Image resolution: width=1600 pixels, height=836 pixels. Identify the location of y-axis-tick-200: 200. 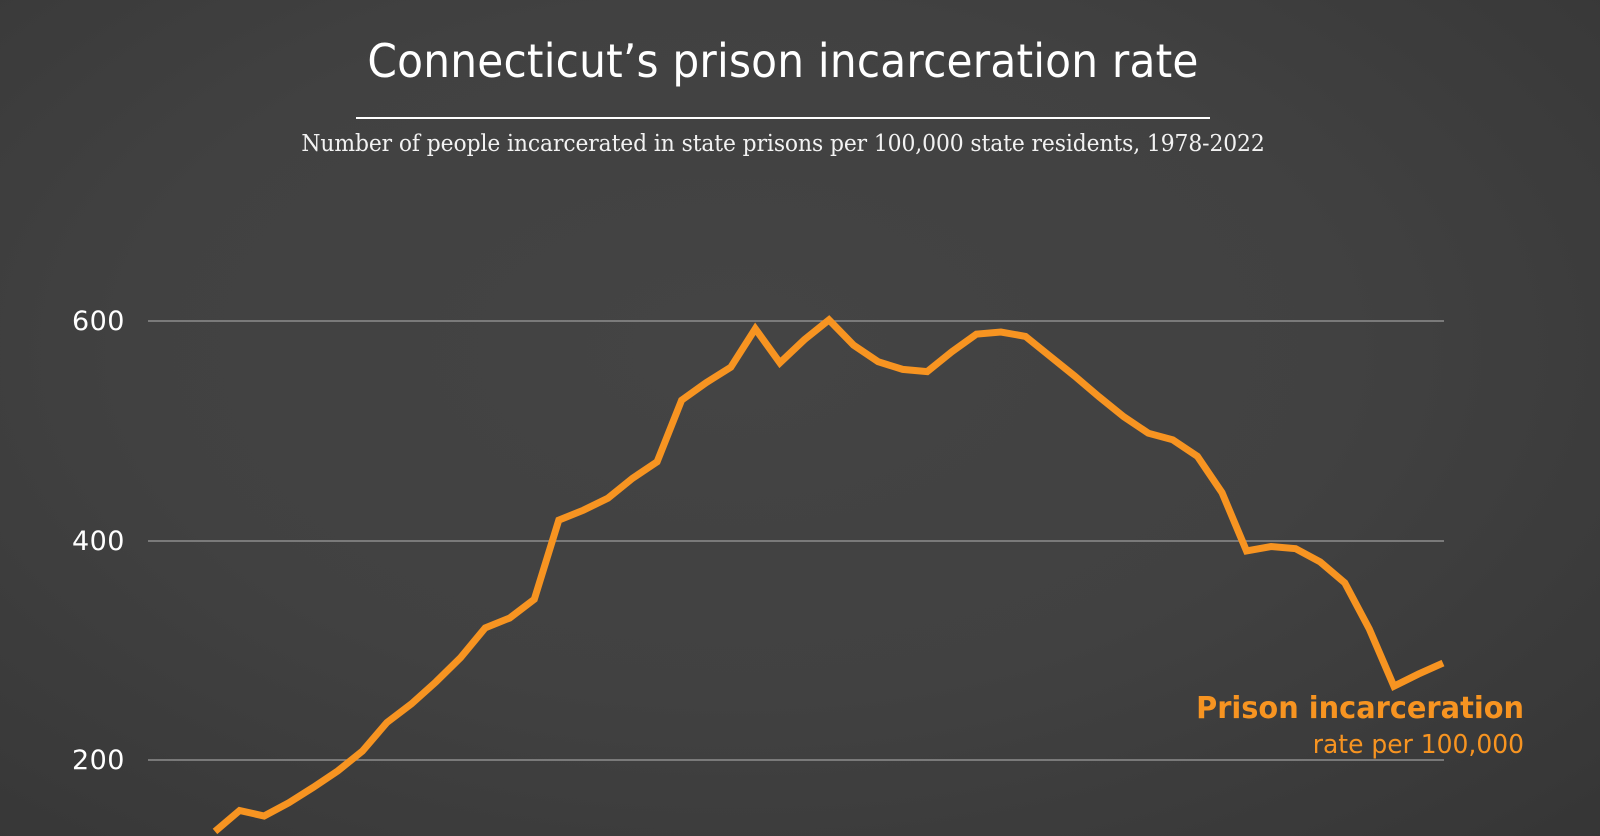
(98, 760).